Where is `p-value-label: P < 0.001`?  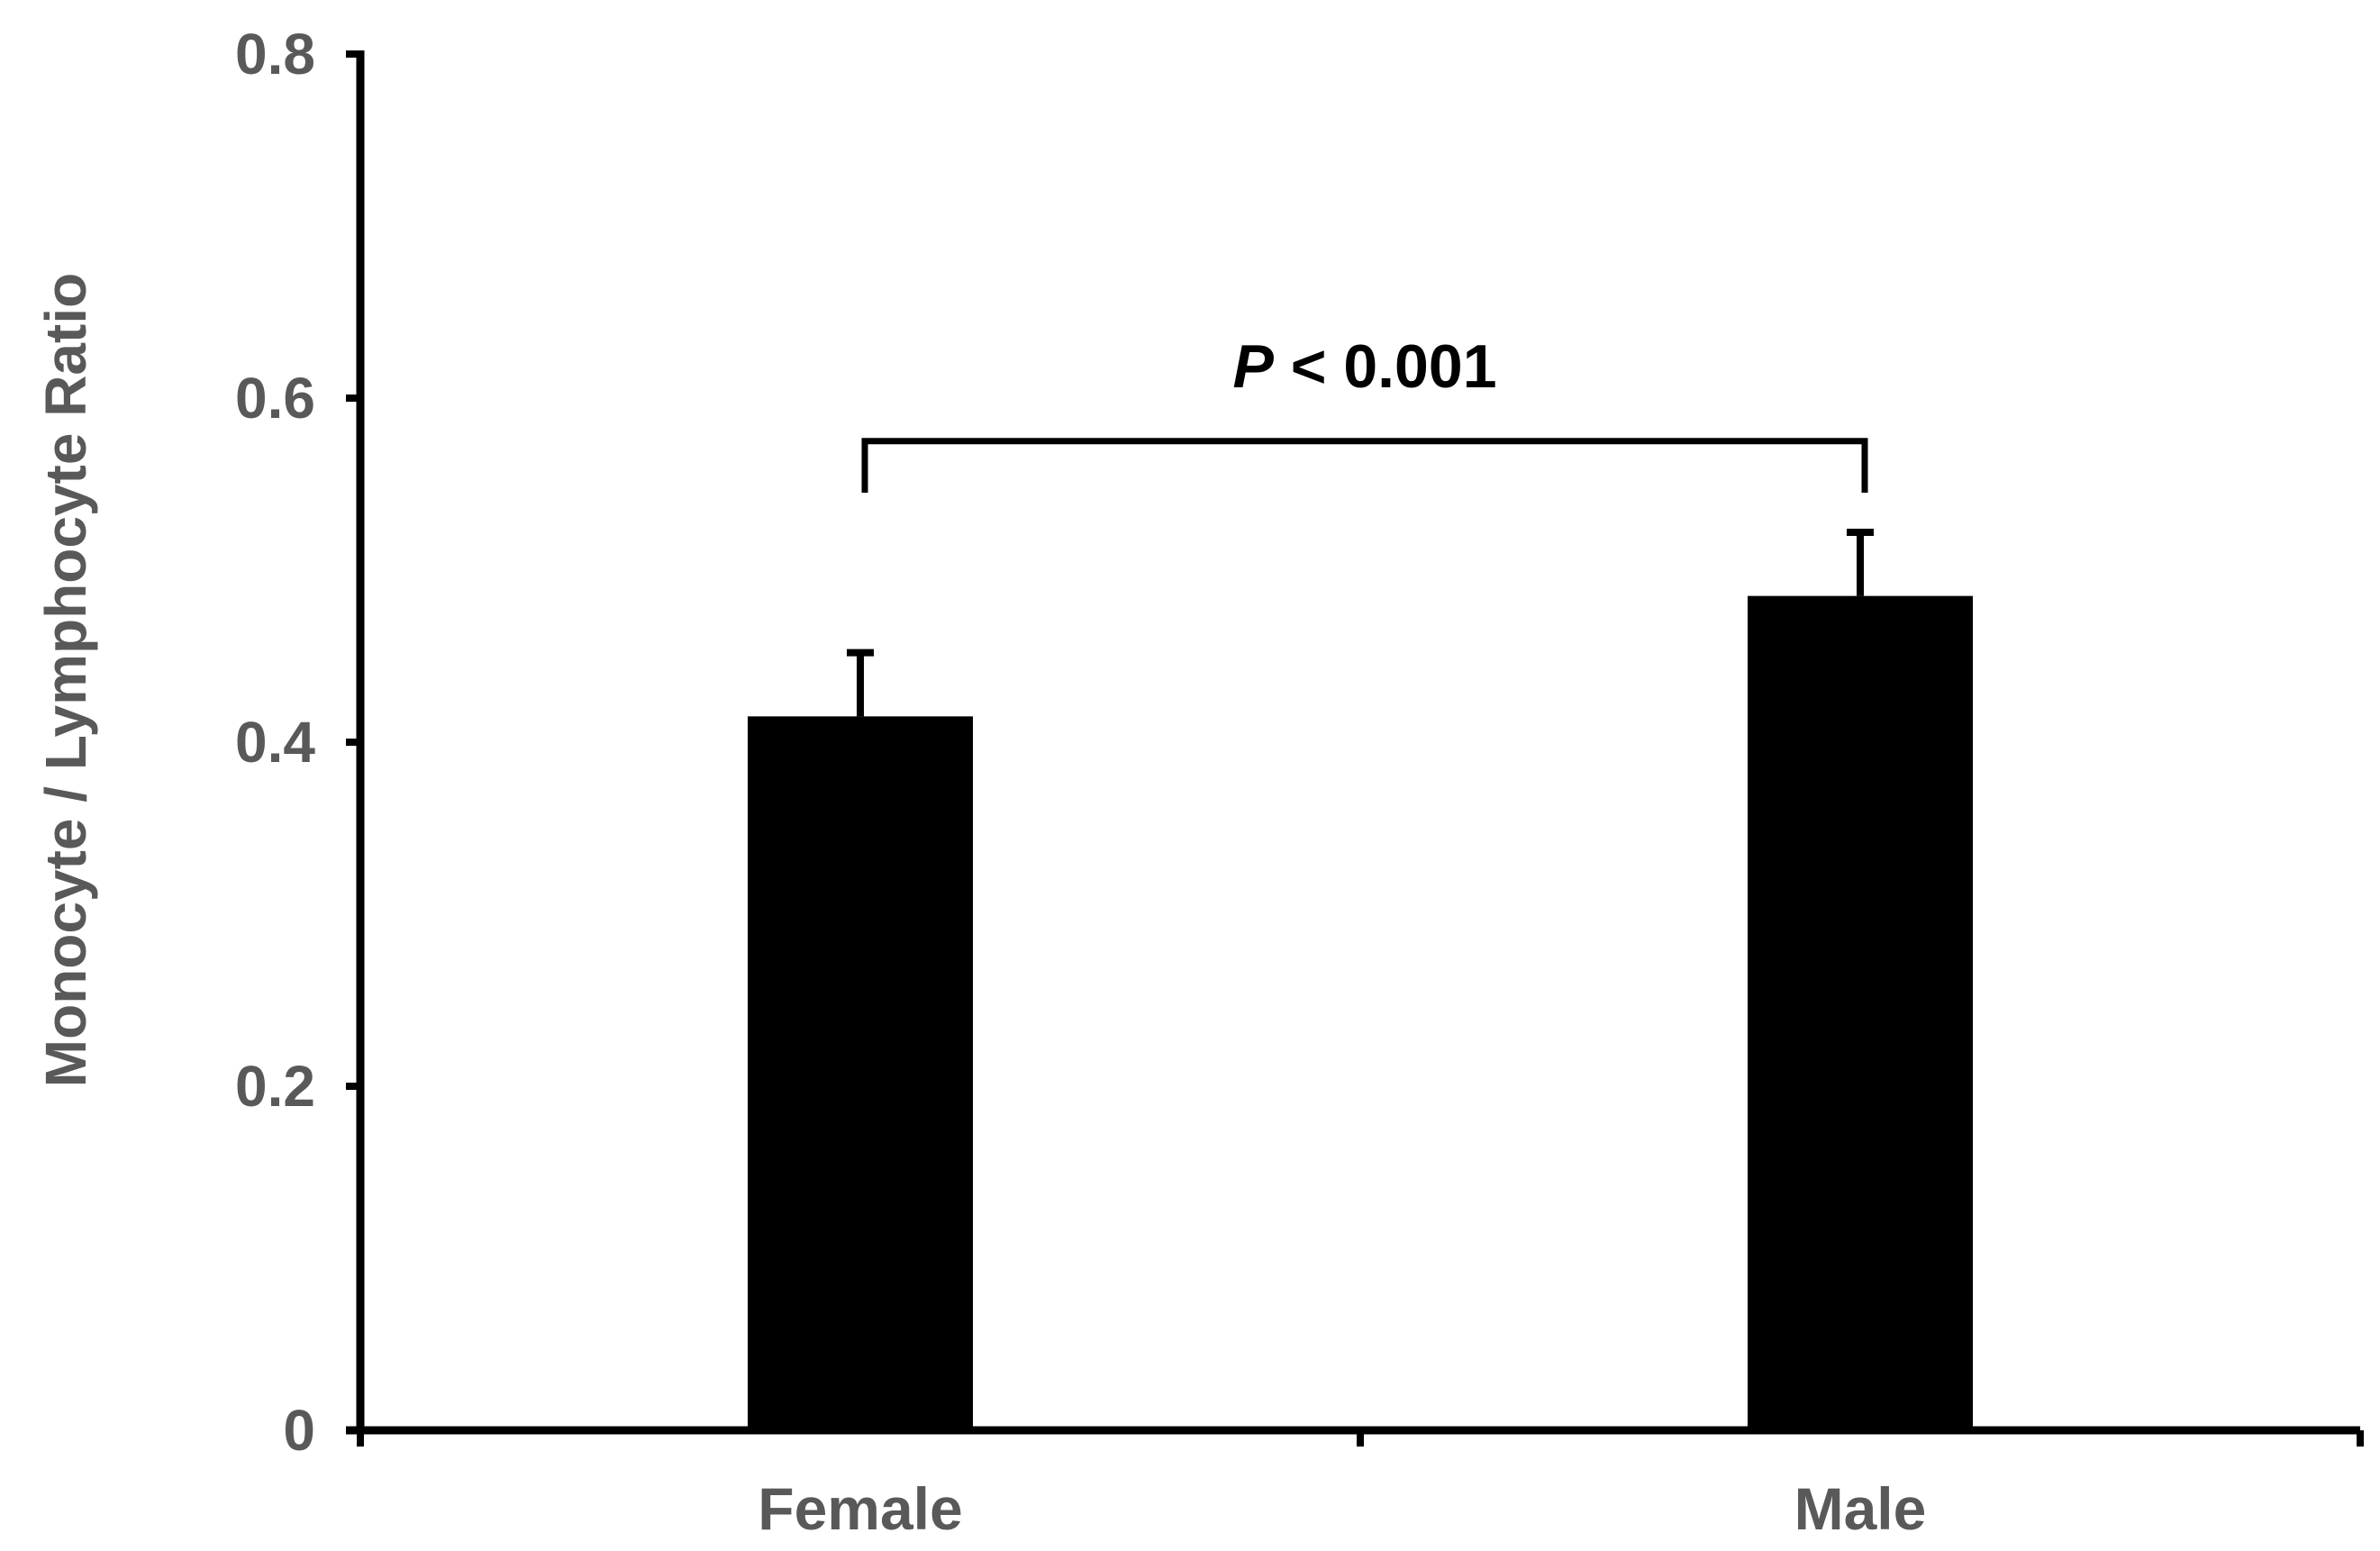
p-value-label: P < 0.001 is located at coordinates (1364, 366).